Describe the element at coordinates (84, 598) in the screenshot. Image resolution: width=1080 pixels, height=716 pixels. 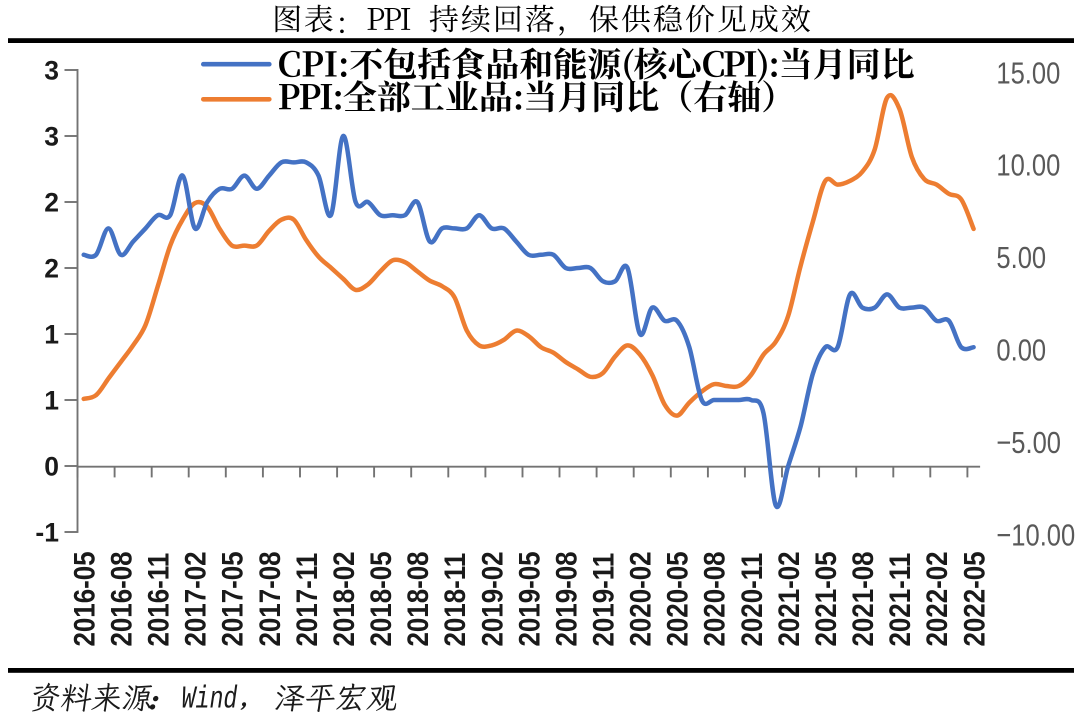
I see `svg-text: 2016-05` at that location.